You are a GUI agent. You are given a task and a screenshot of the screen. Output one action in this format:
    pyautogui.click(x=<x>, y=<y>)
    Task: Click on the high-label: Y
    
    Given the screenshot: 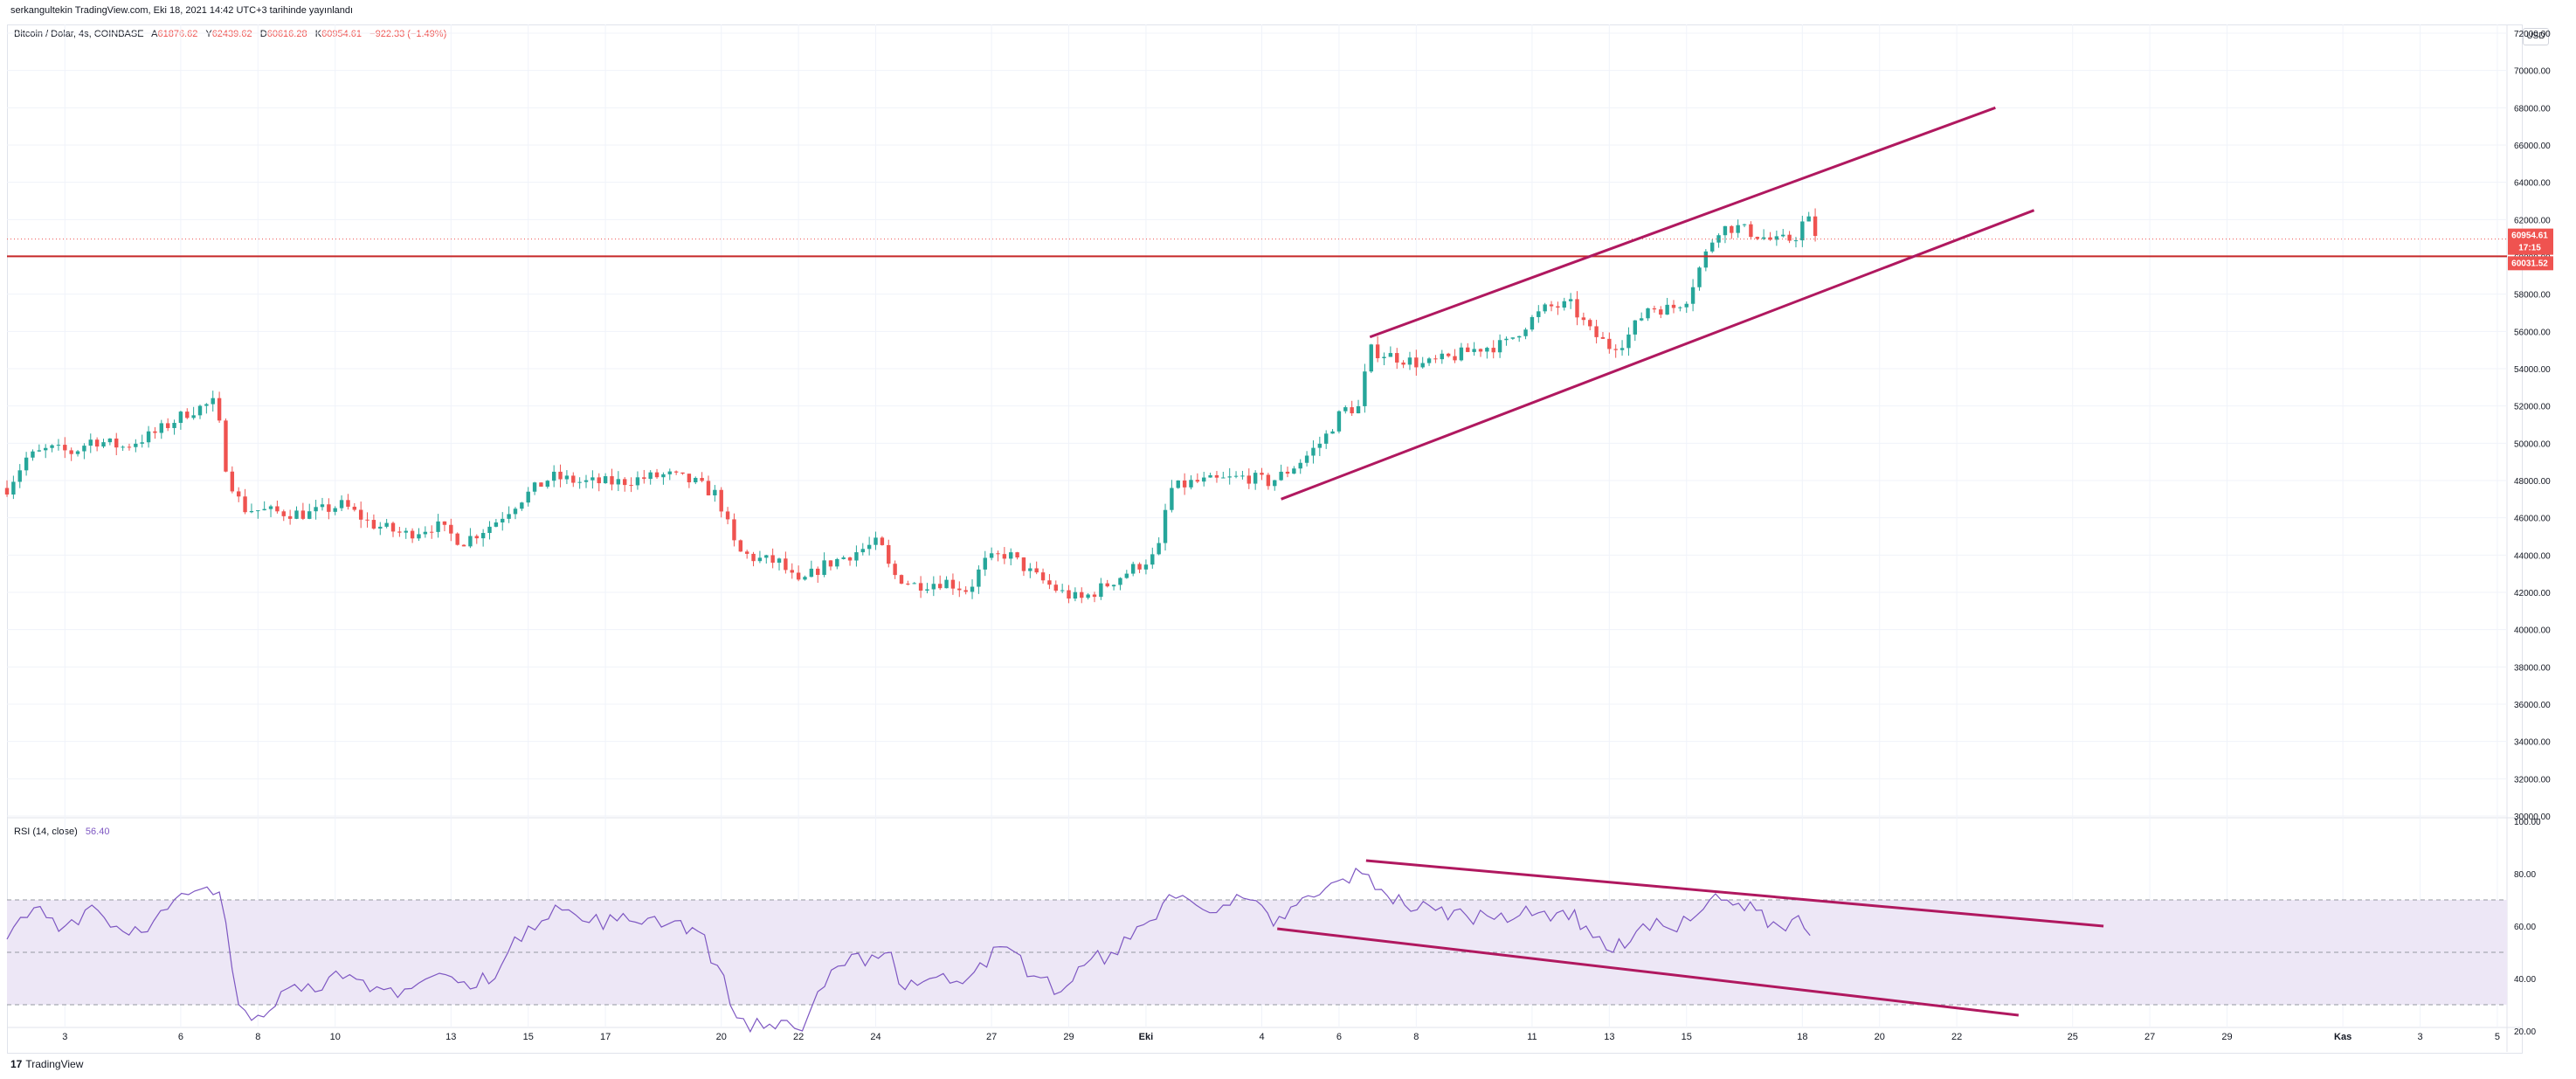 What is the action you would take?
    pyautogui.click(x=208, y=34)
    